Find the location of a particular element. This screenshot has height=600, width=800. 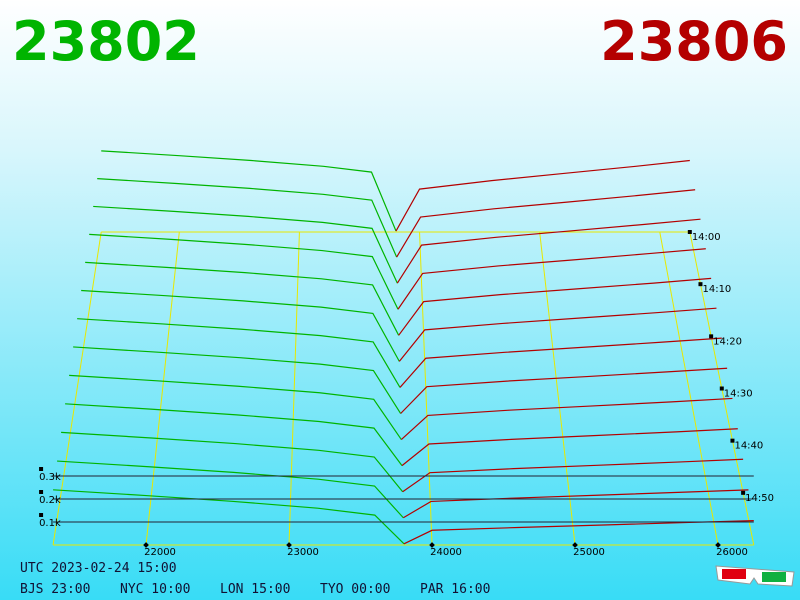

time-tick-label: 14:40 is located at coordinates (748, 446).